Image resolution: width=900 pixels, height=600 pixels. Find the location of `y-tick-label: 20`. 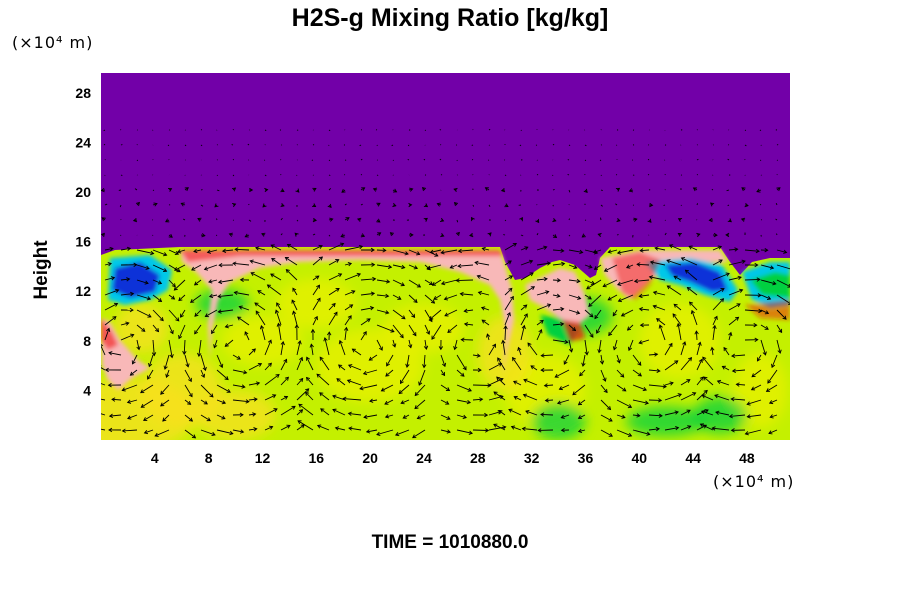

y-tick-label: 20 is located at coordinates (83, 192).